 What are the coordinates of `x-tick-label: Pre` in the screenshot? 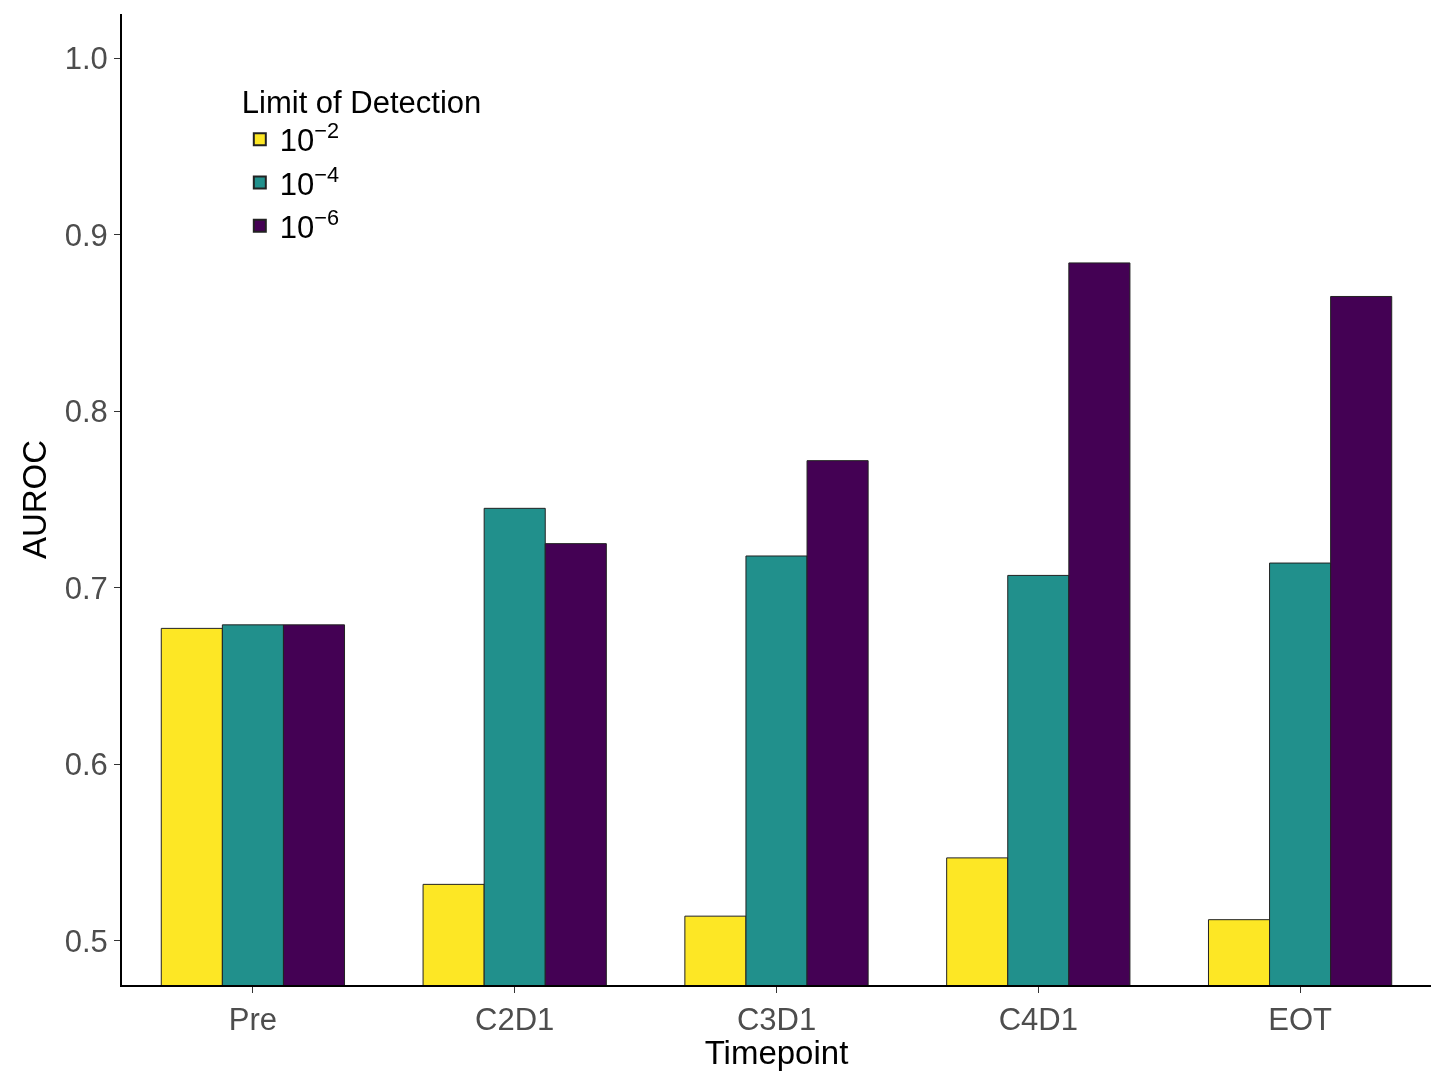 It's located at (253, 1020).